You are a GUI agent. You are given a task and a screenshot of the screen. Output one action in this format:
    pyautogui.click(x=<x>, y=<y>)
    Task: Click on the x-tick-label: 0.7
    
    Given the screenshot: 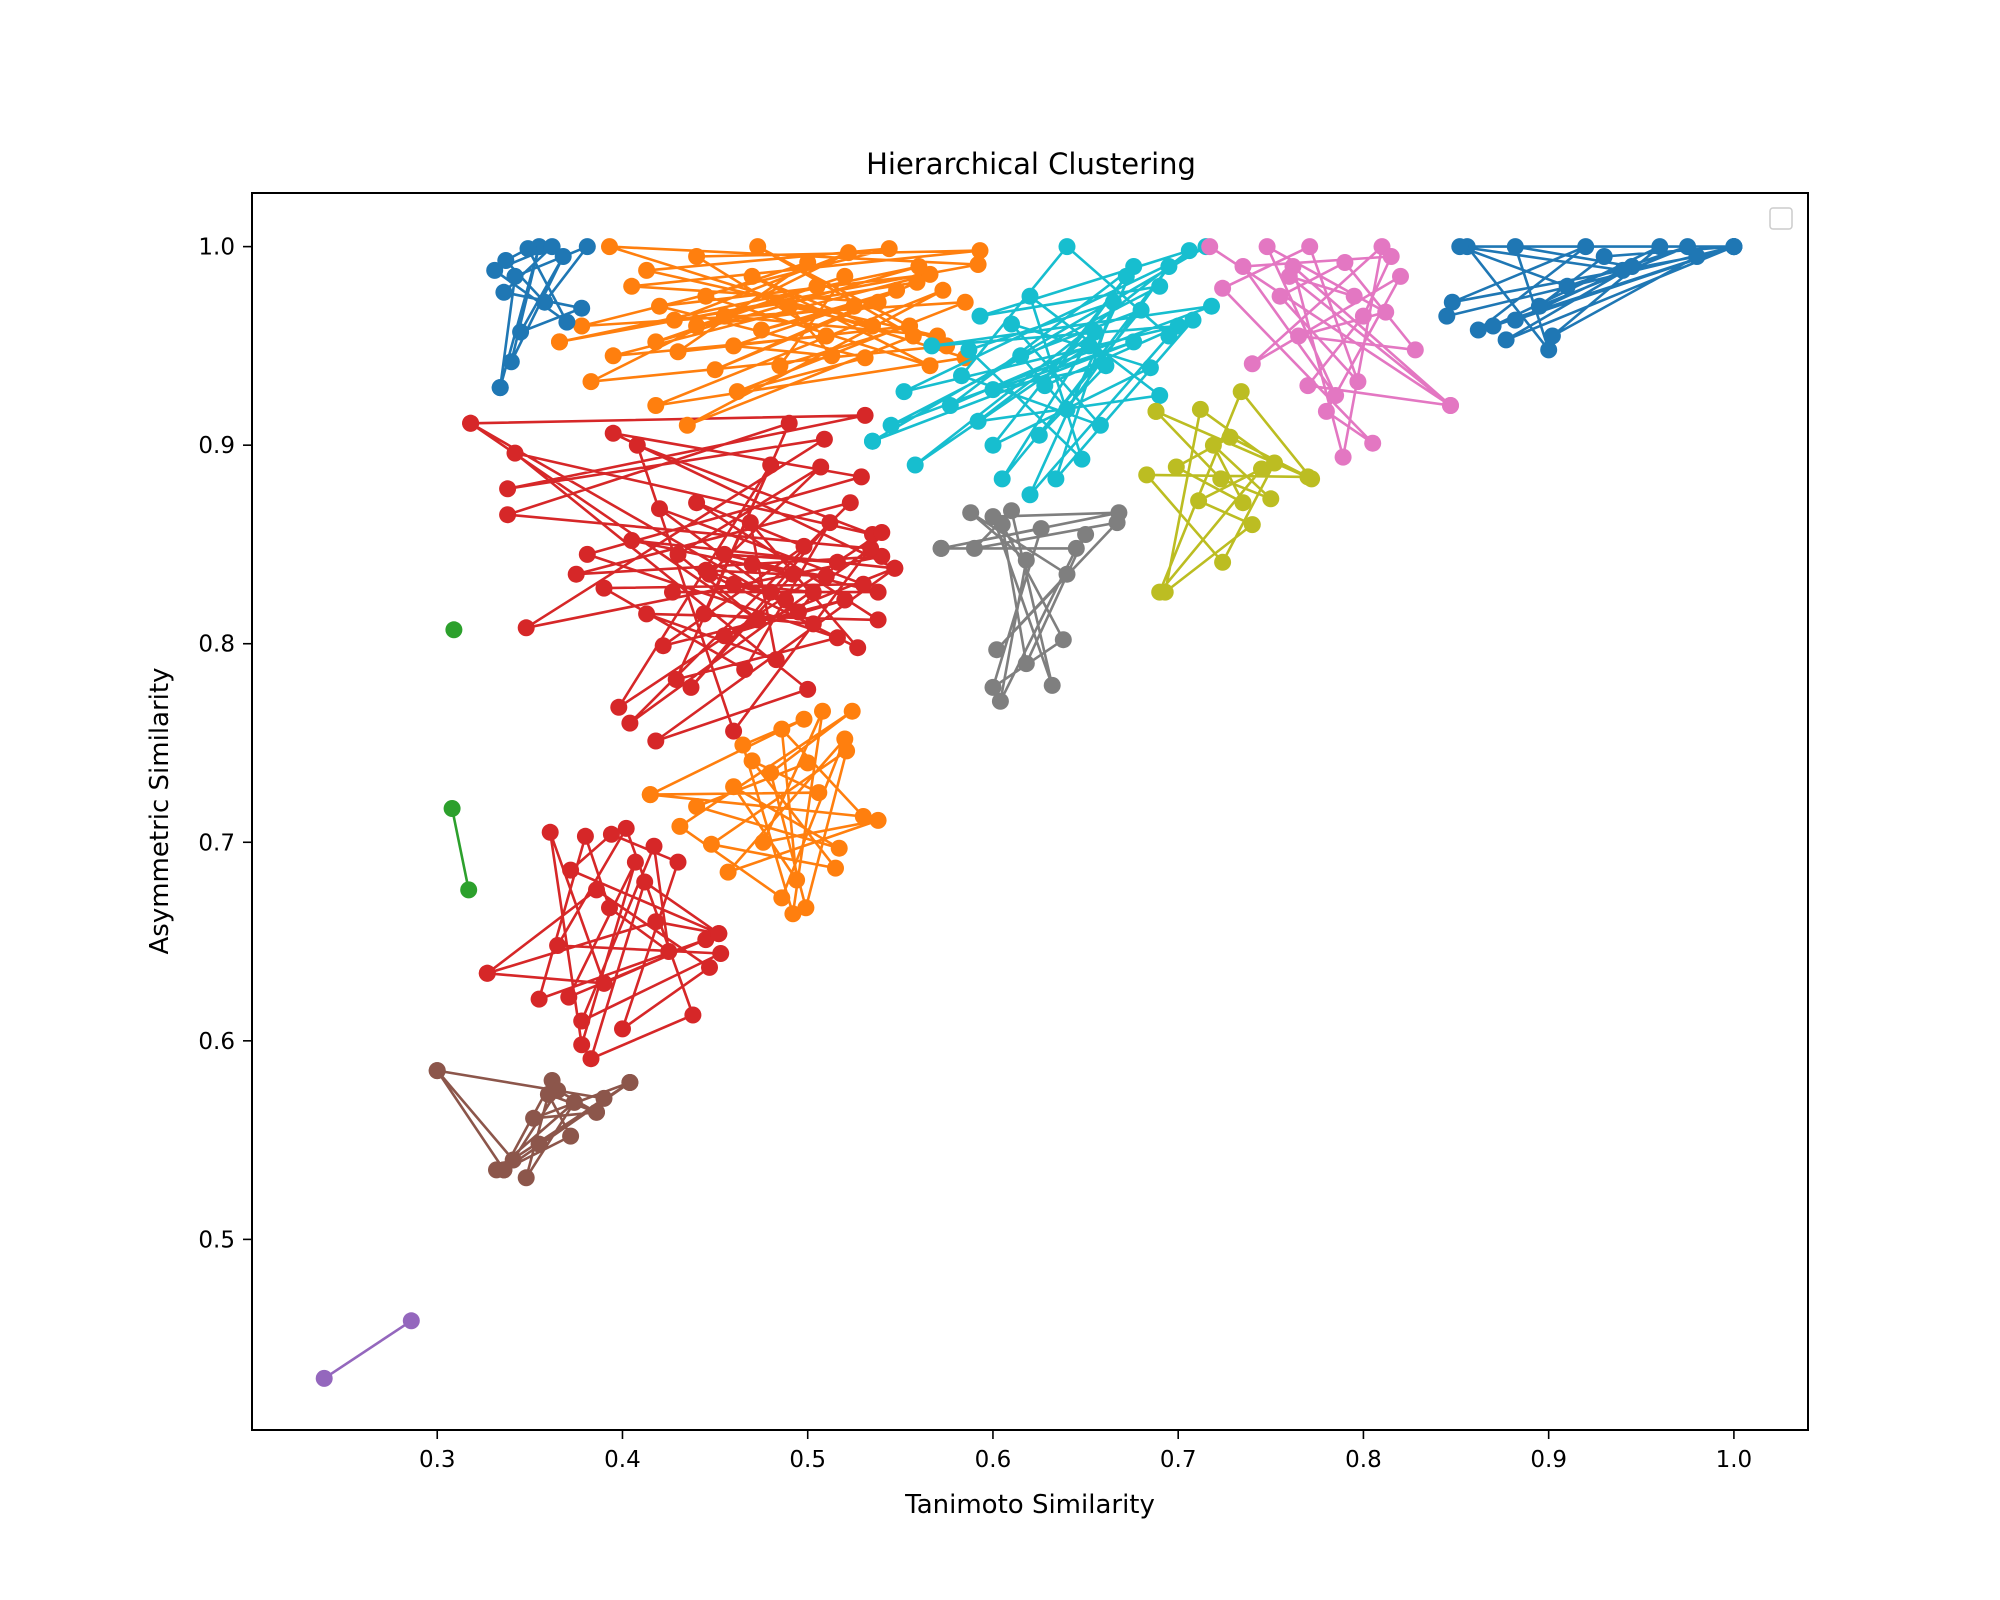 What is the action you would take?
    pyautogui.click(x=1178, y=1460)
    